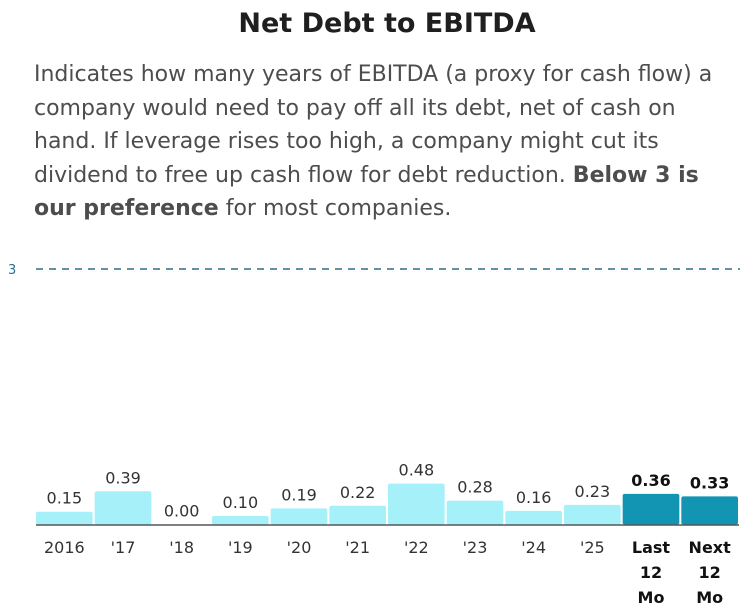  I want to click on data-label: 0.10, so click(241, 502).